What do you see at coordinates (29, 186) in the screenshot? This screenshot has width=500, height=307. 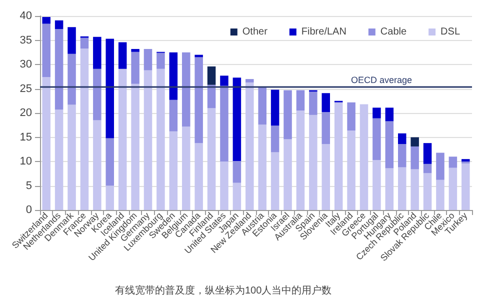 I see `y-tick-label: 5` at bounding box center [29, 186].